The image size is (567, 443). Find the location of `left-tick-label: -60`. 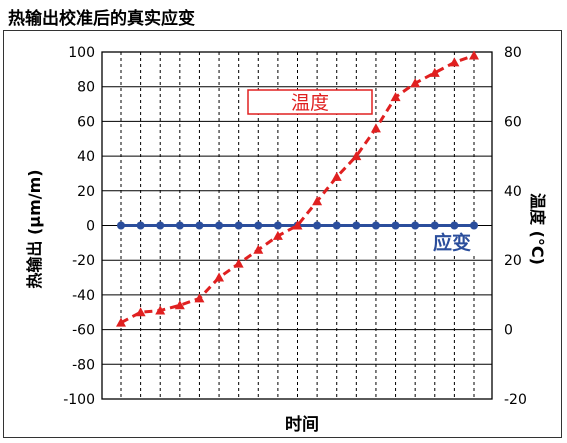

left-tick-label: -60 is located at coordinates (83, 331).